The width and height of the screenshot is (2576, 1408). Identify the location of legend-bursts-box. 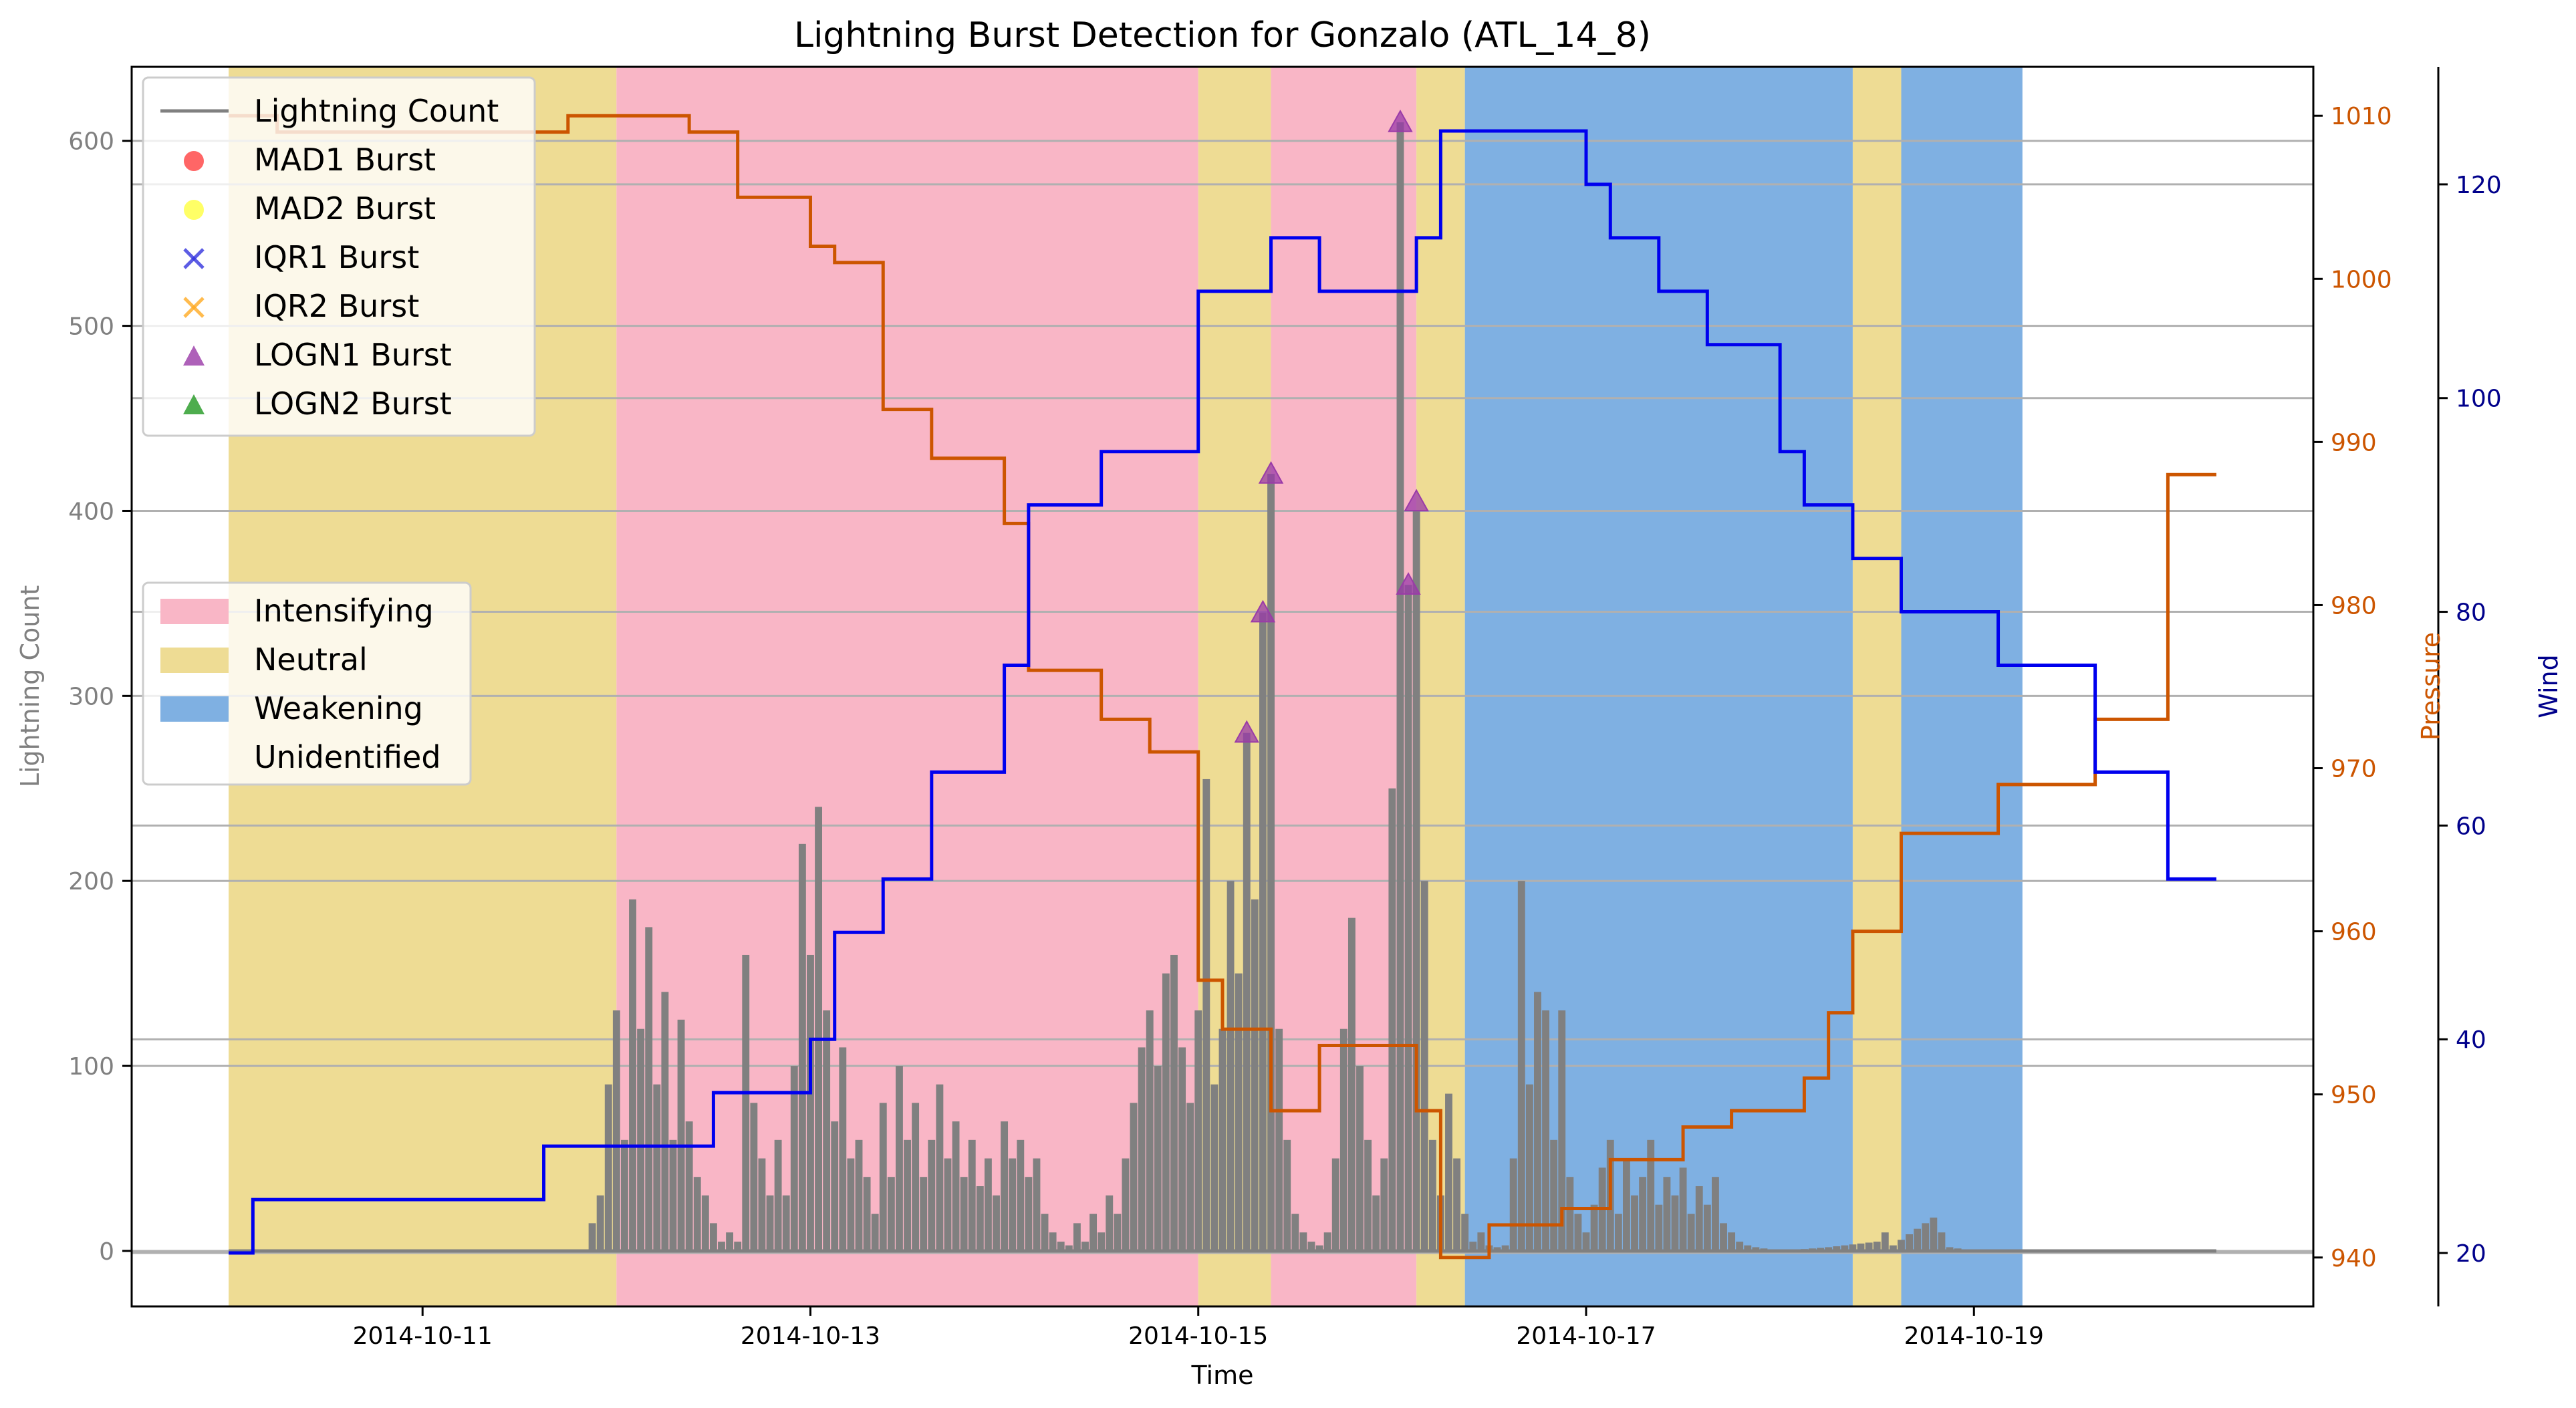
(339, 256).